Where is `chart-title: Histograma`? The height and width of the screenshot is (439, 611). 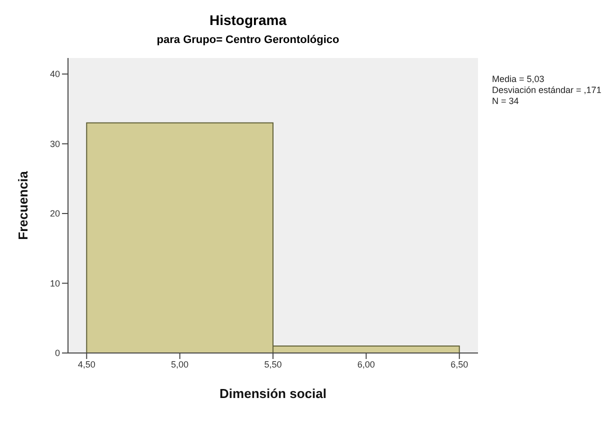
chart-title: Histograma is located at coordinates (248, 20).